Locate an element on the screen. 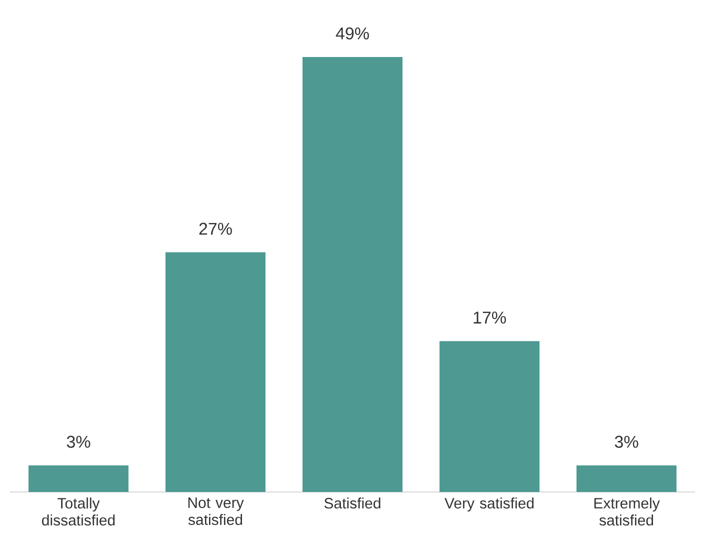 The width and height of the screenshot is (701, 559). data-label: 27% is located at coordinates (215, 228).